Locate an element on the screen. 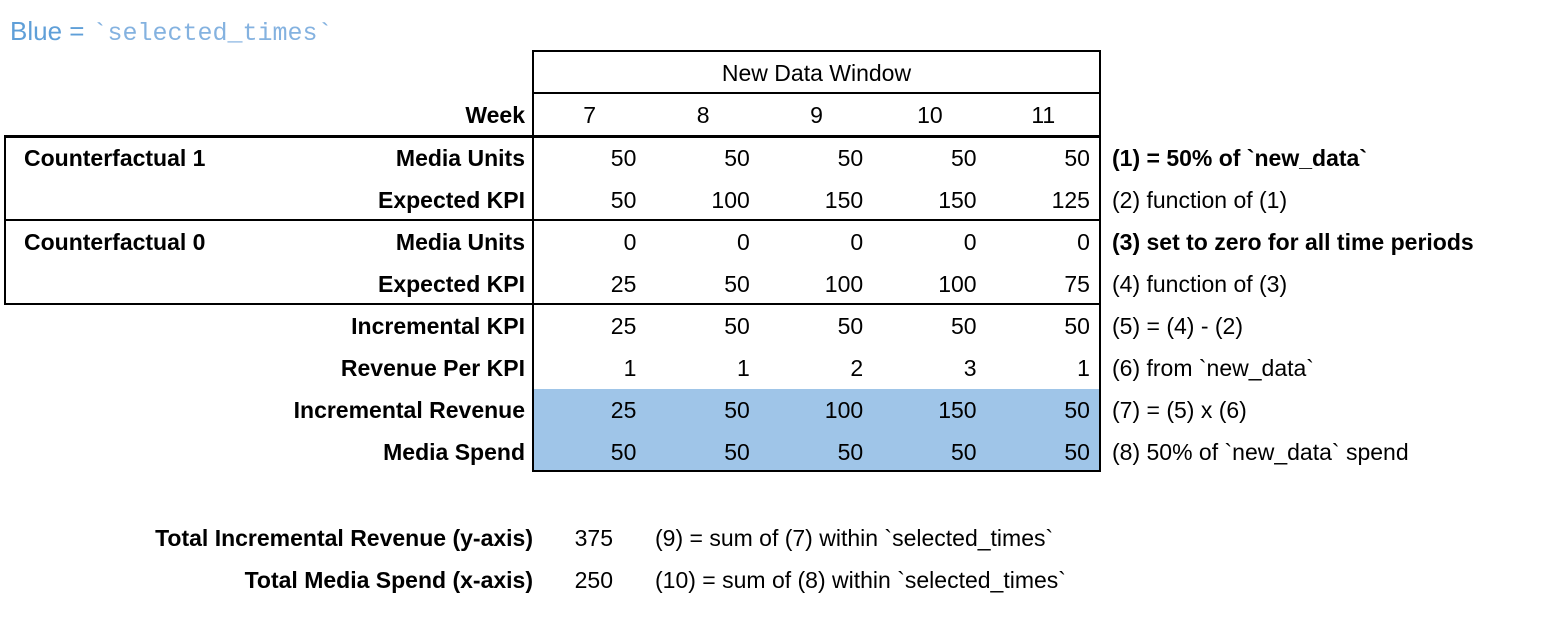  group-label-counterfactual-1: Counterfactual 1 is located at coordinates (115, 158).